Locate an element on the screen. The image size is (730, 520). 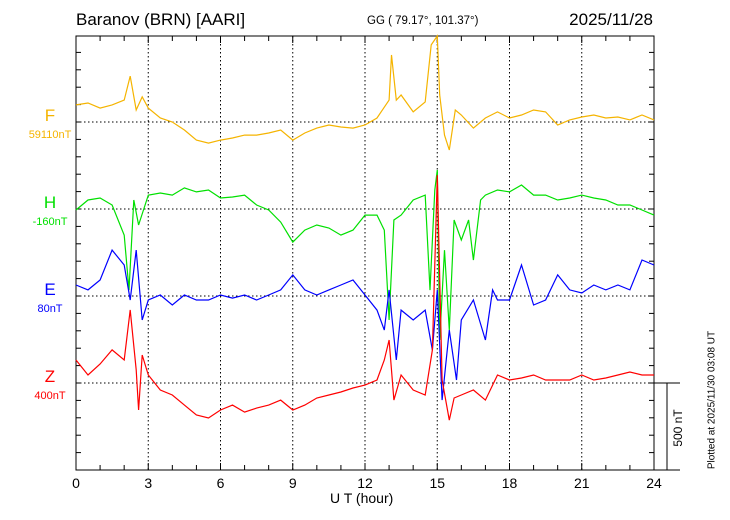
series-name-F: F is located at coordinates (50, 115).